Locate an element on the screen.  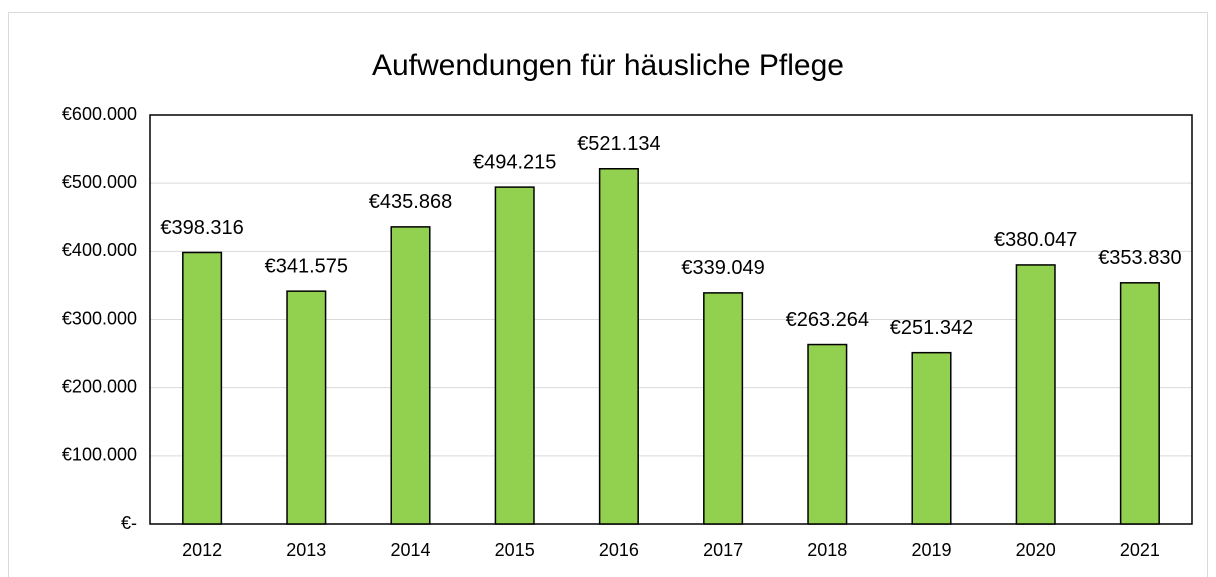
x-tick-label: 2013 is located at coordinates (306, 550).